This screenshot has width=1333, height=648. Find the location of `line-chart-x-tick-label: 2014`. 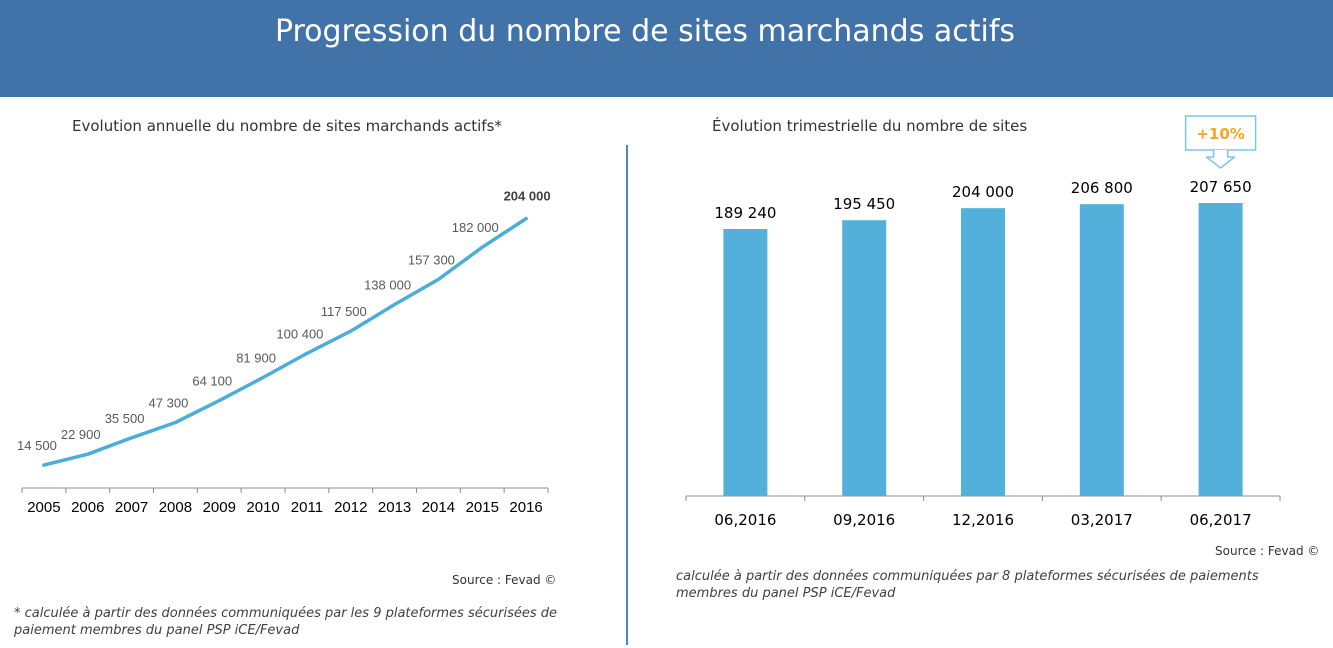

line-chart-x-tick-label: 2014 is located at coordinates (438, 507).